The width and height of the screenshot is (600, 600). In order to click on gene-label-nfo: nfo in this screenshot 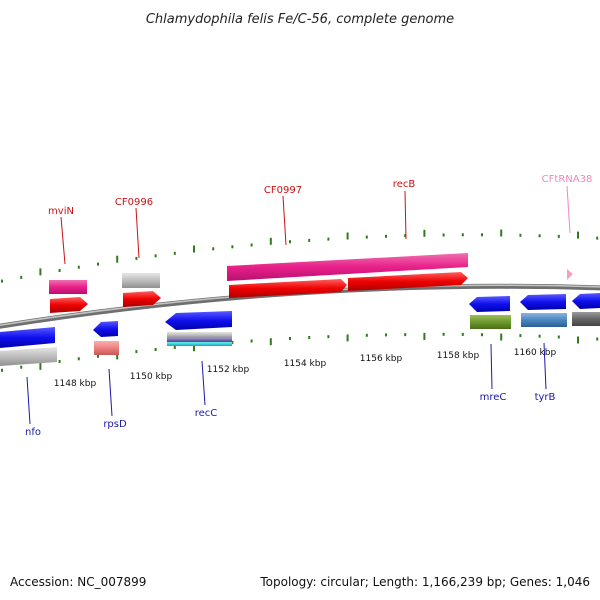, I will do `click(33, 432)`.